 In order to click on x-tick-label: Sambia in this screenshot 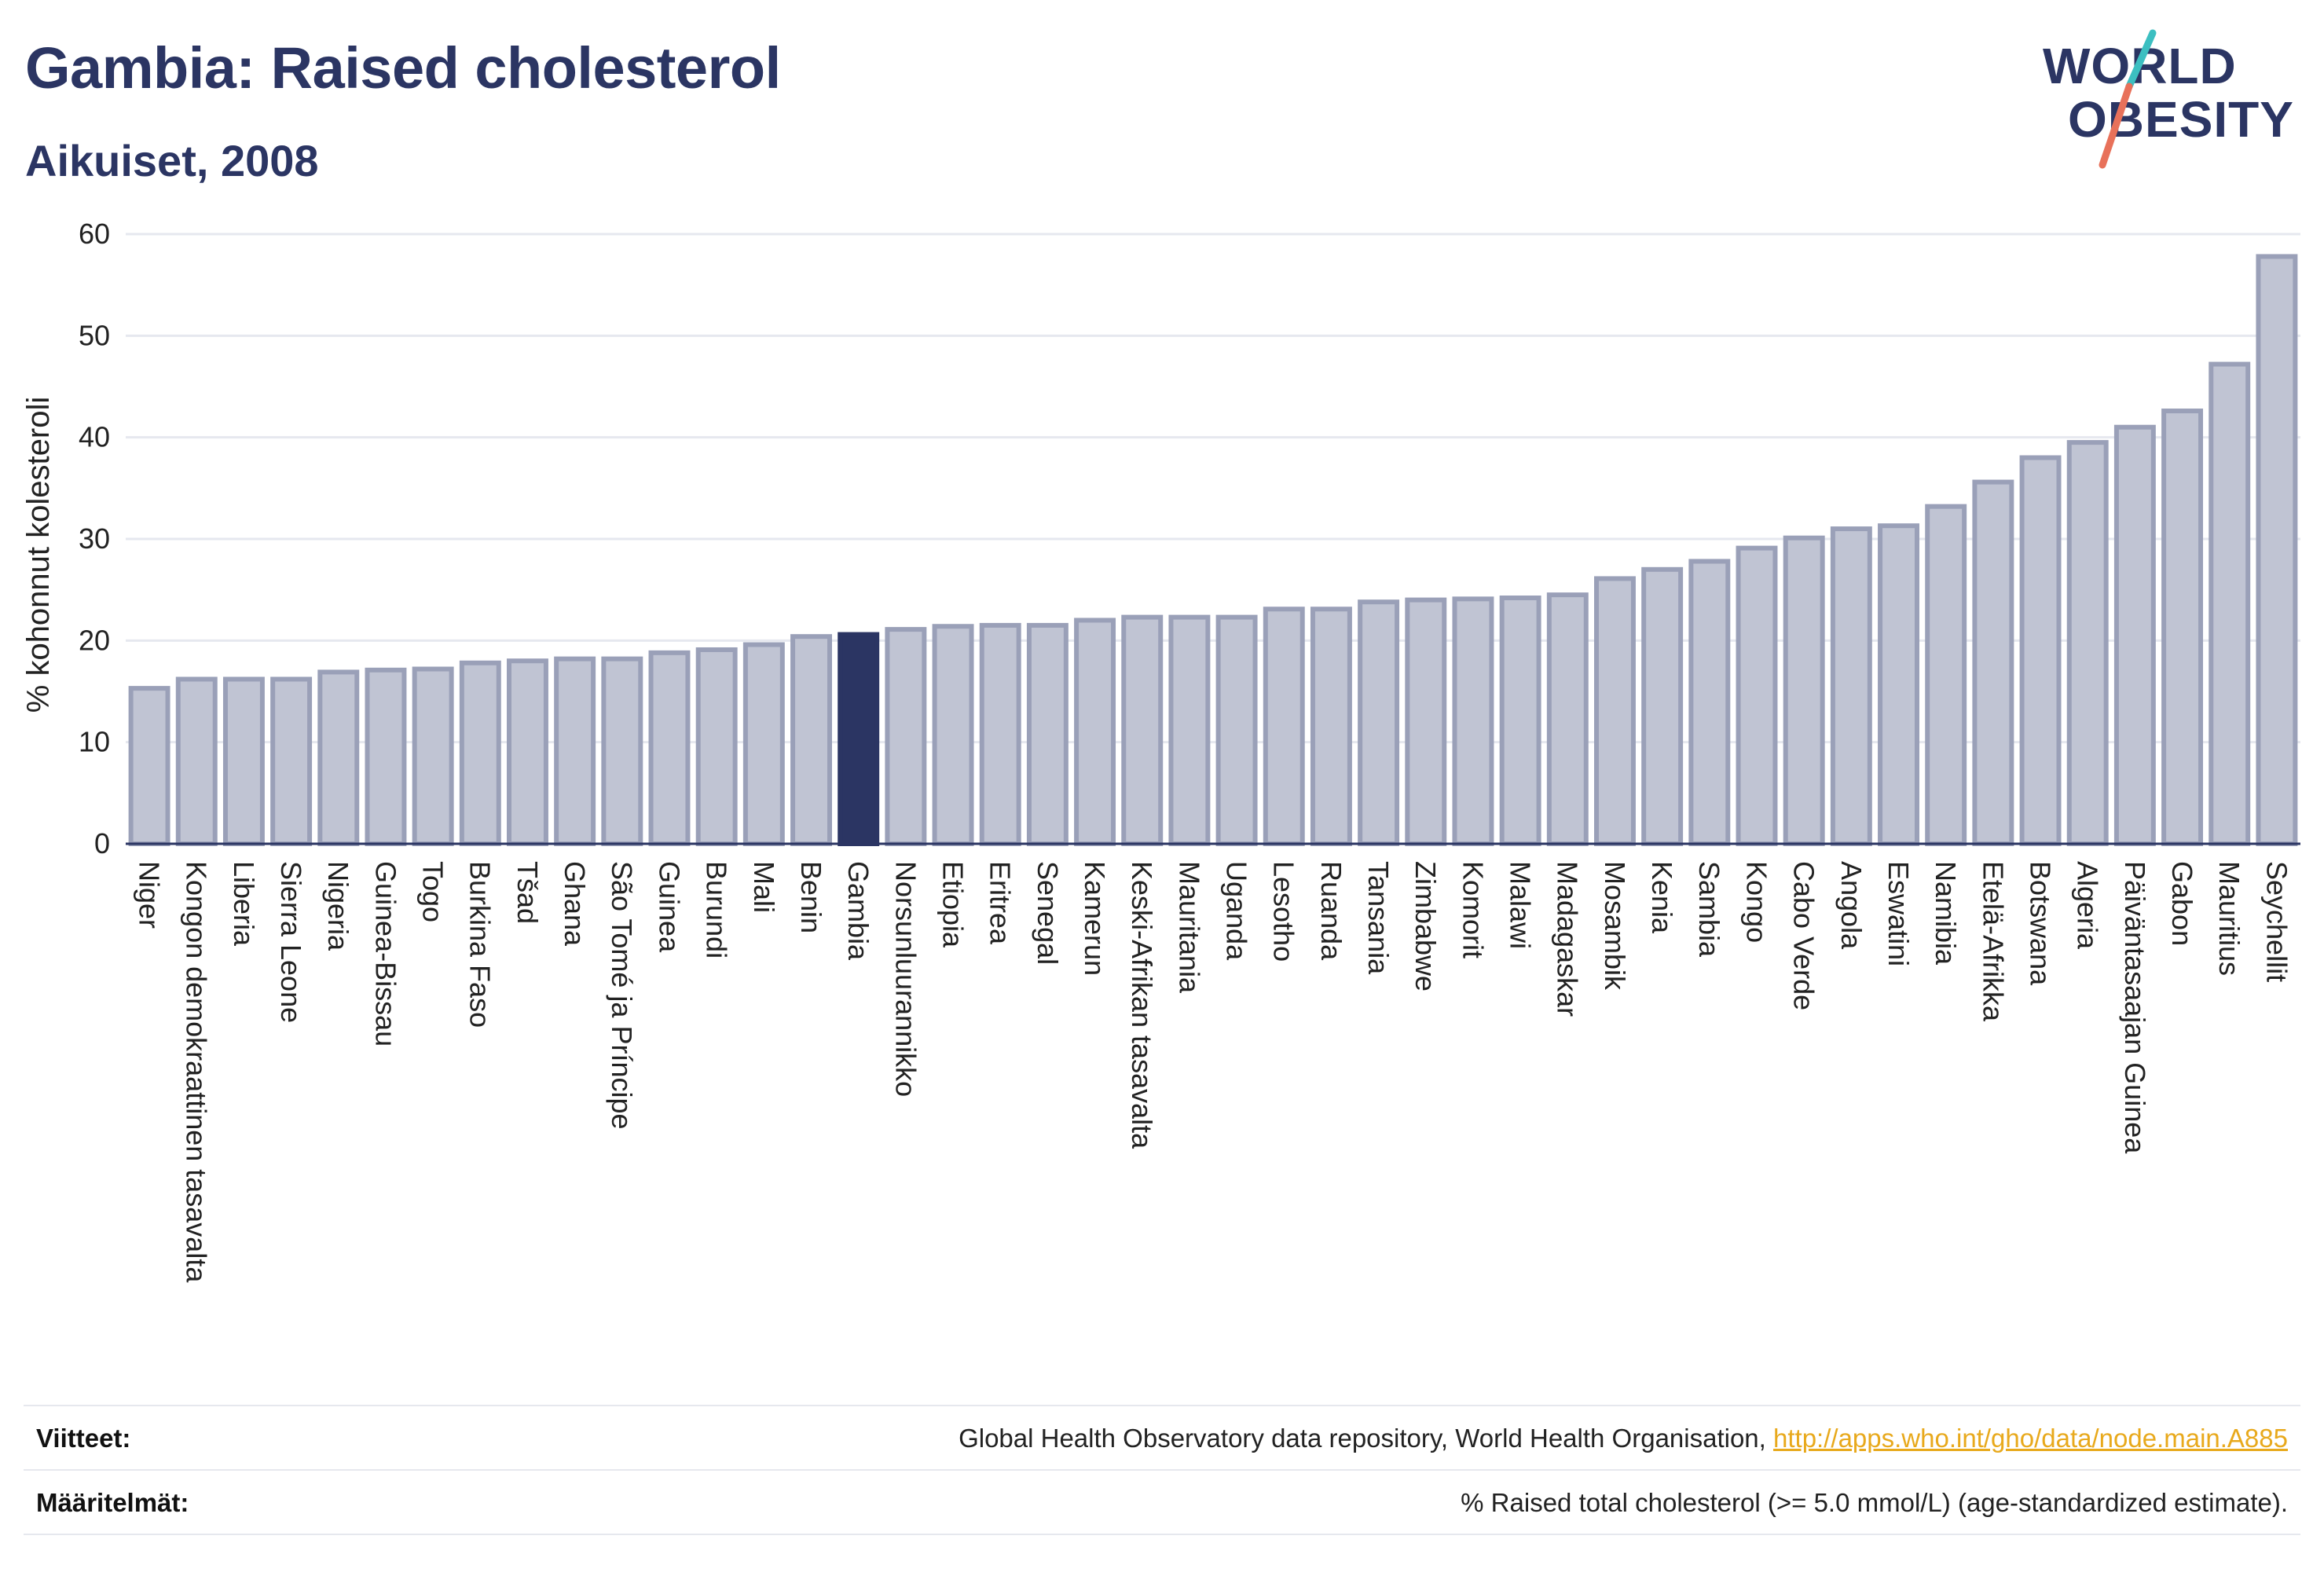, I will do `click(1709, 909)`.